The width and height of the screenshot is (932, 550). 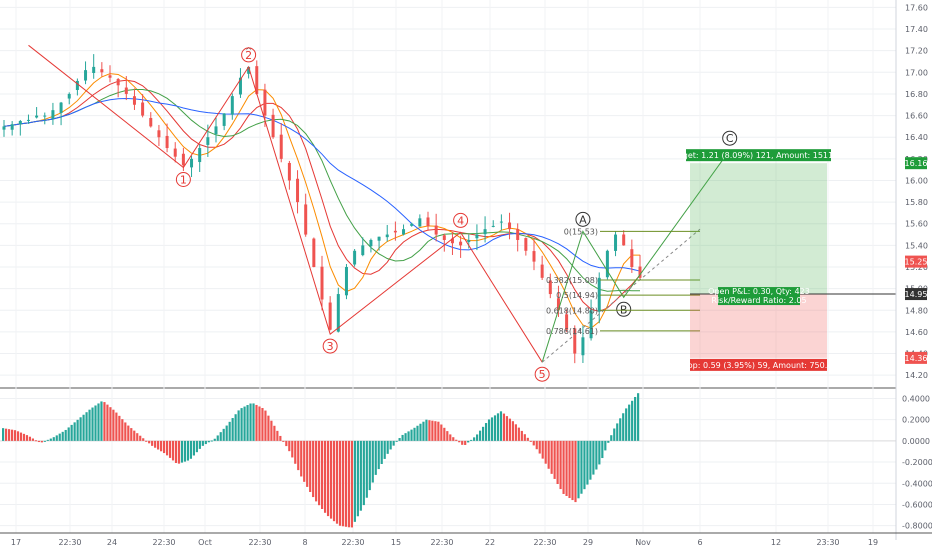 I want to click on x-tick-label: 23:30, so click(x=827, y=542).